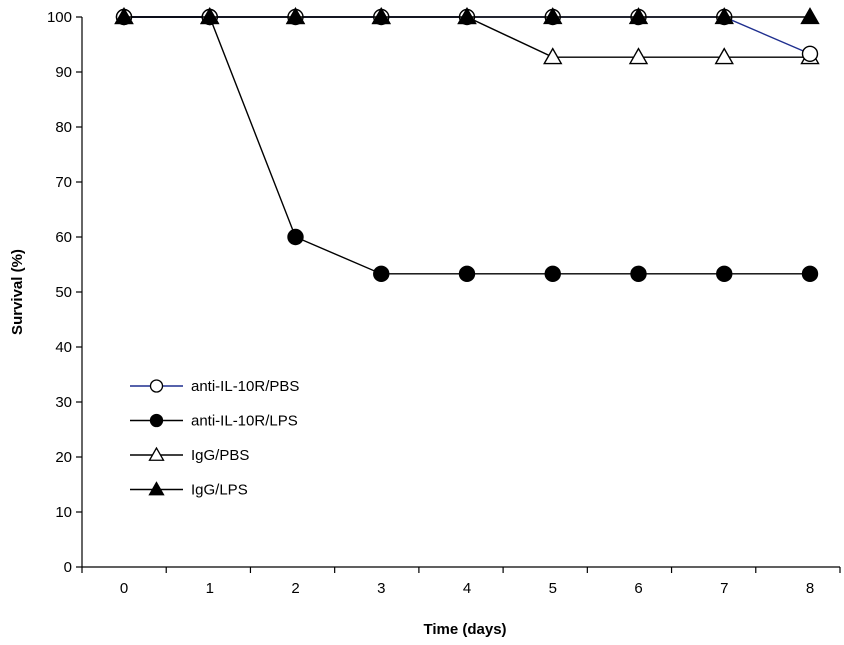  What do you see at coordinates (124, 588) in the screenshot?
I see `x-tick-label-0: 0` at bounding box center [124, 588].